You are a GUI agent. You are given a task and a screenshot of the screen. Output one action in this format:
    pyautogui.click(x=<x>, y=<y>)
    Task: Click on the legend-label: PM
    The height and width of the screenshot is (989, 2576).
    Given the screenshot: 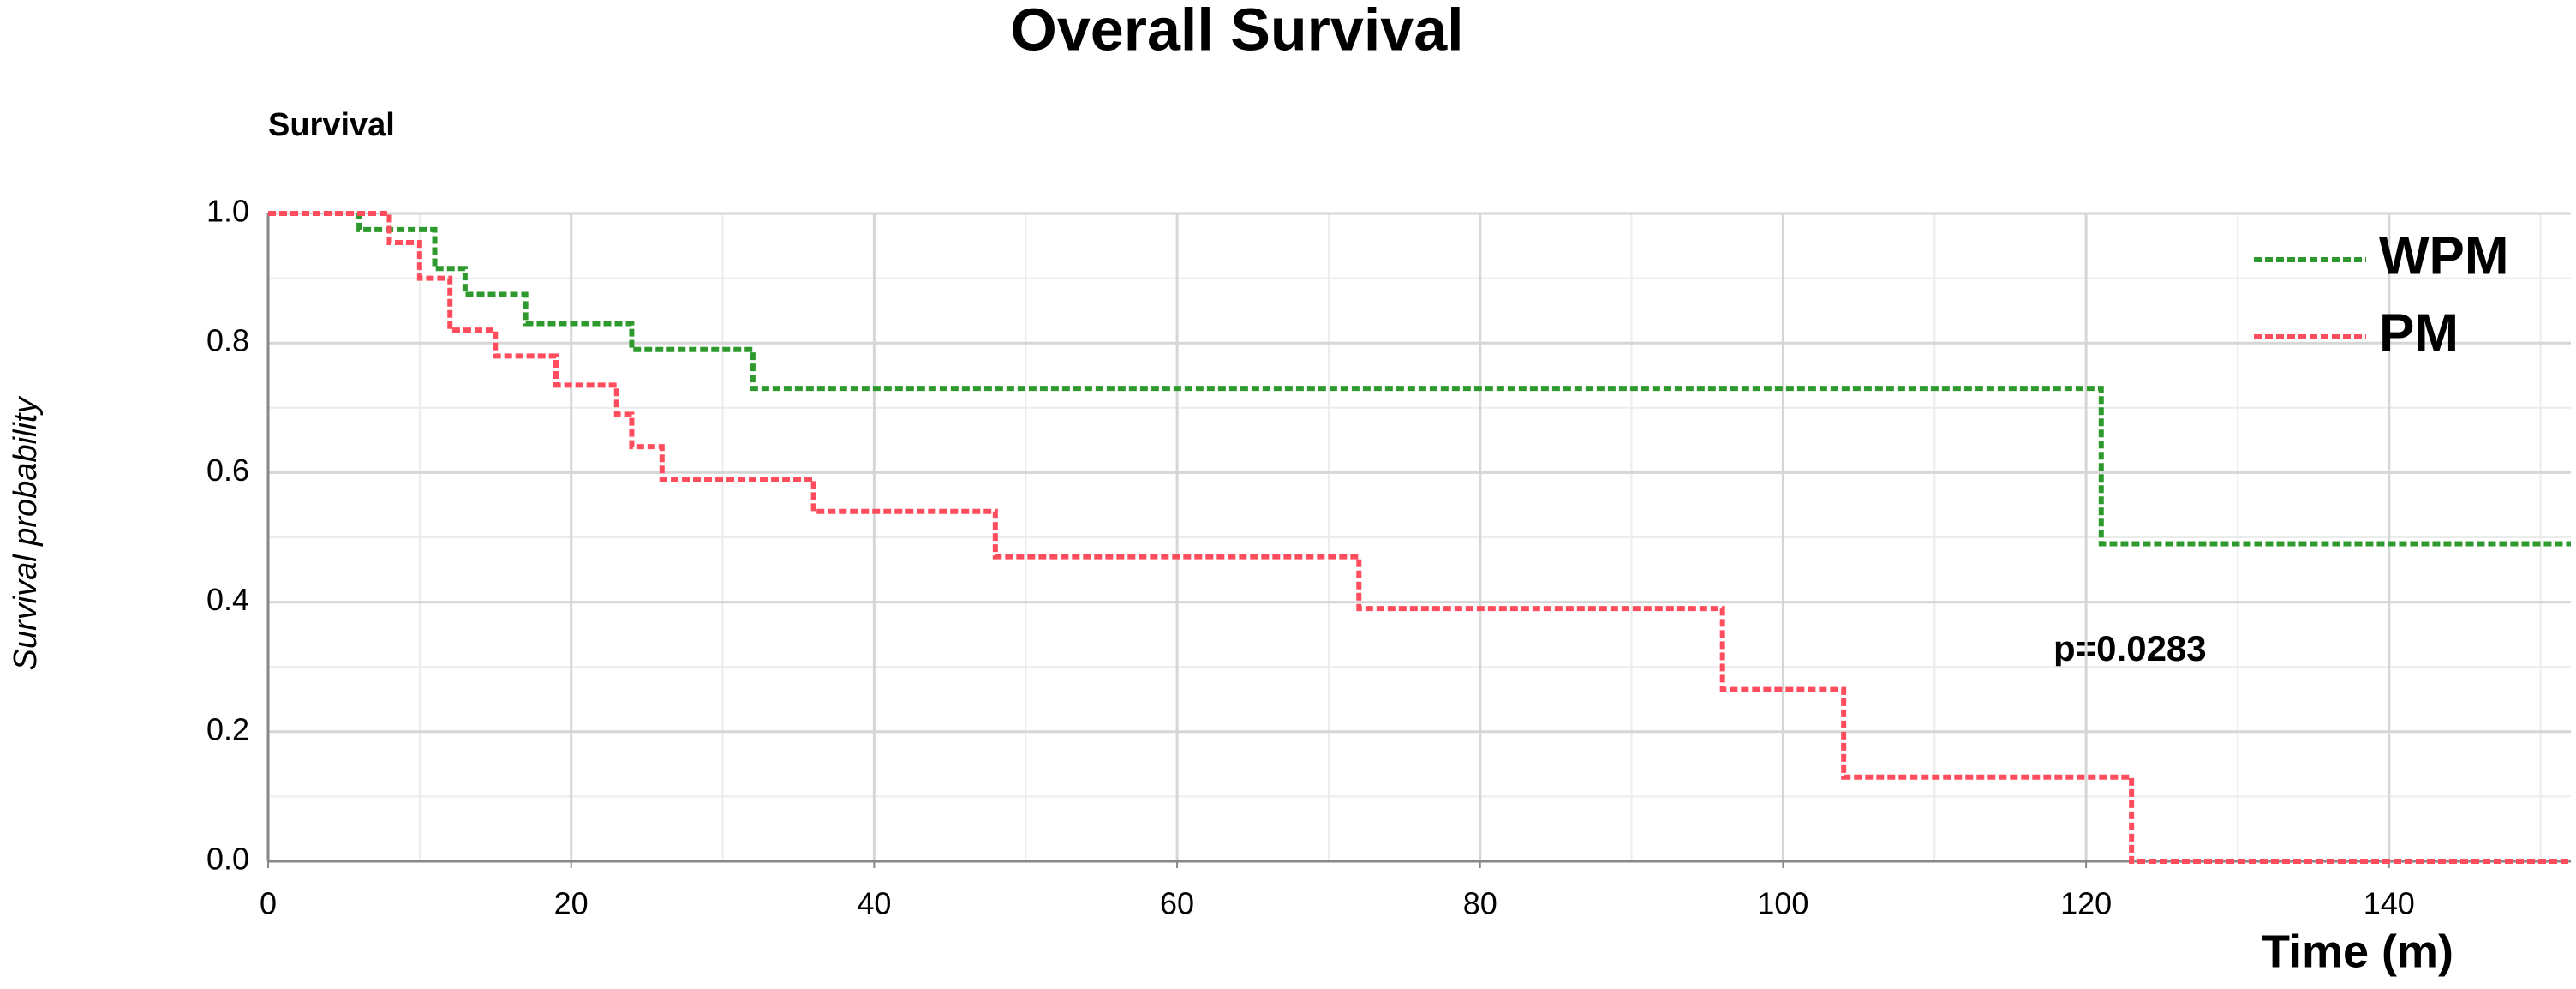 What is the action you would take?
    pyautogui.click(x=2419, y=333)
    